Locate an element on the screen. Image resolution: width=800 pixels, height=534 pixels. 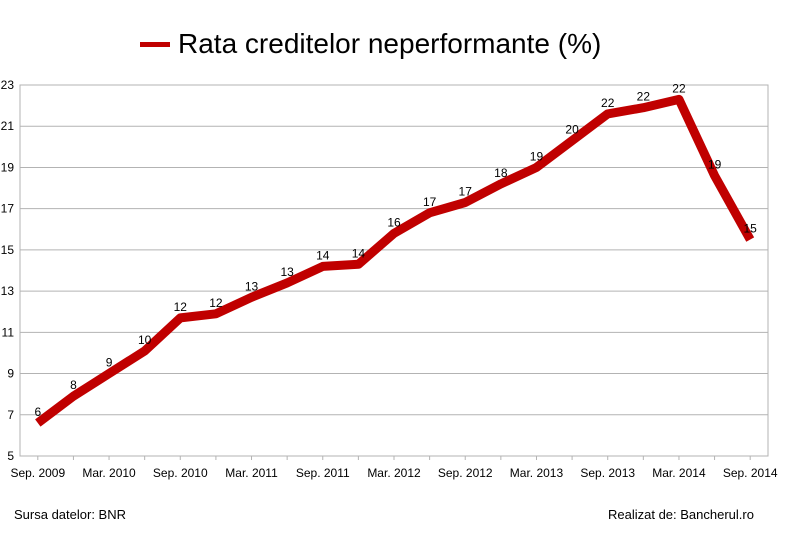
legend-label: Rata creditelor neperformante (%) is located at coordinates (390, 43).